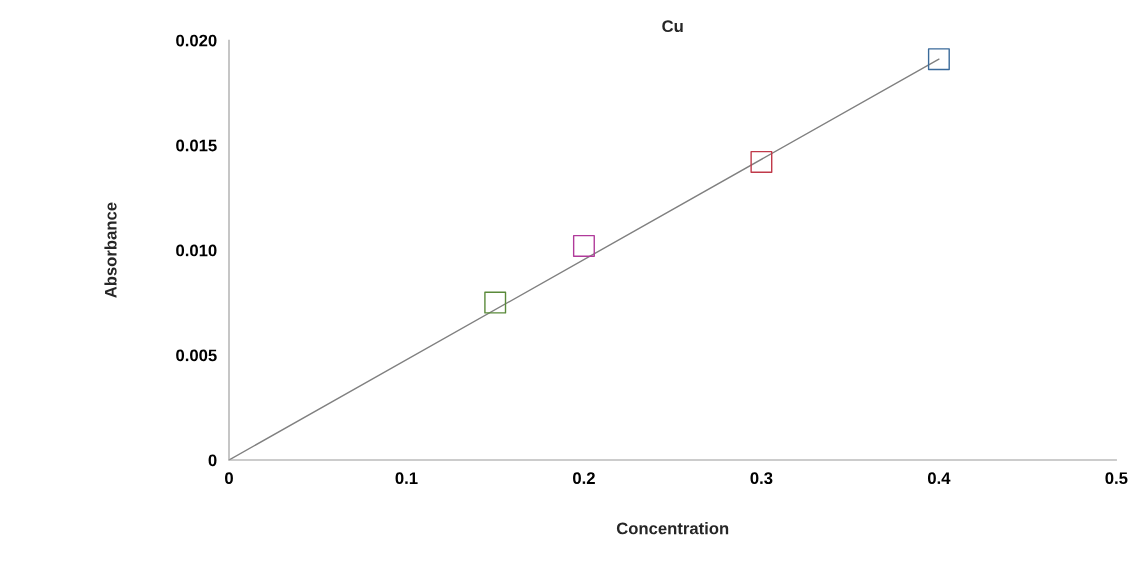 This screenshot has height=575, width=1145. Describe the element at coordinates (939, 478) in the screenshot. I see `x-tick-label: 0.4` at that location.